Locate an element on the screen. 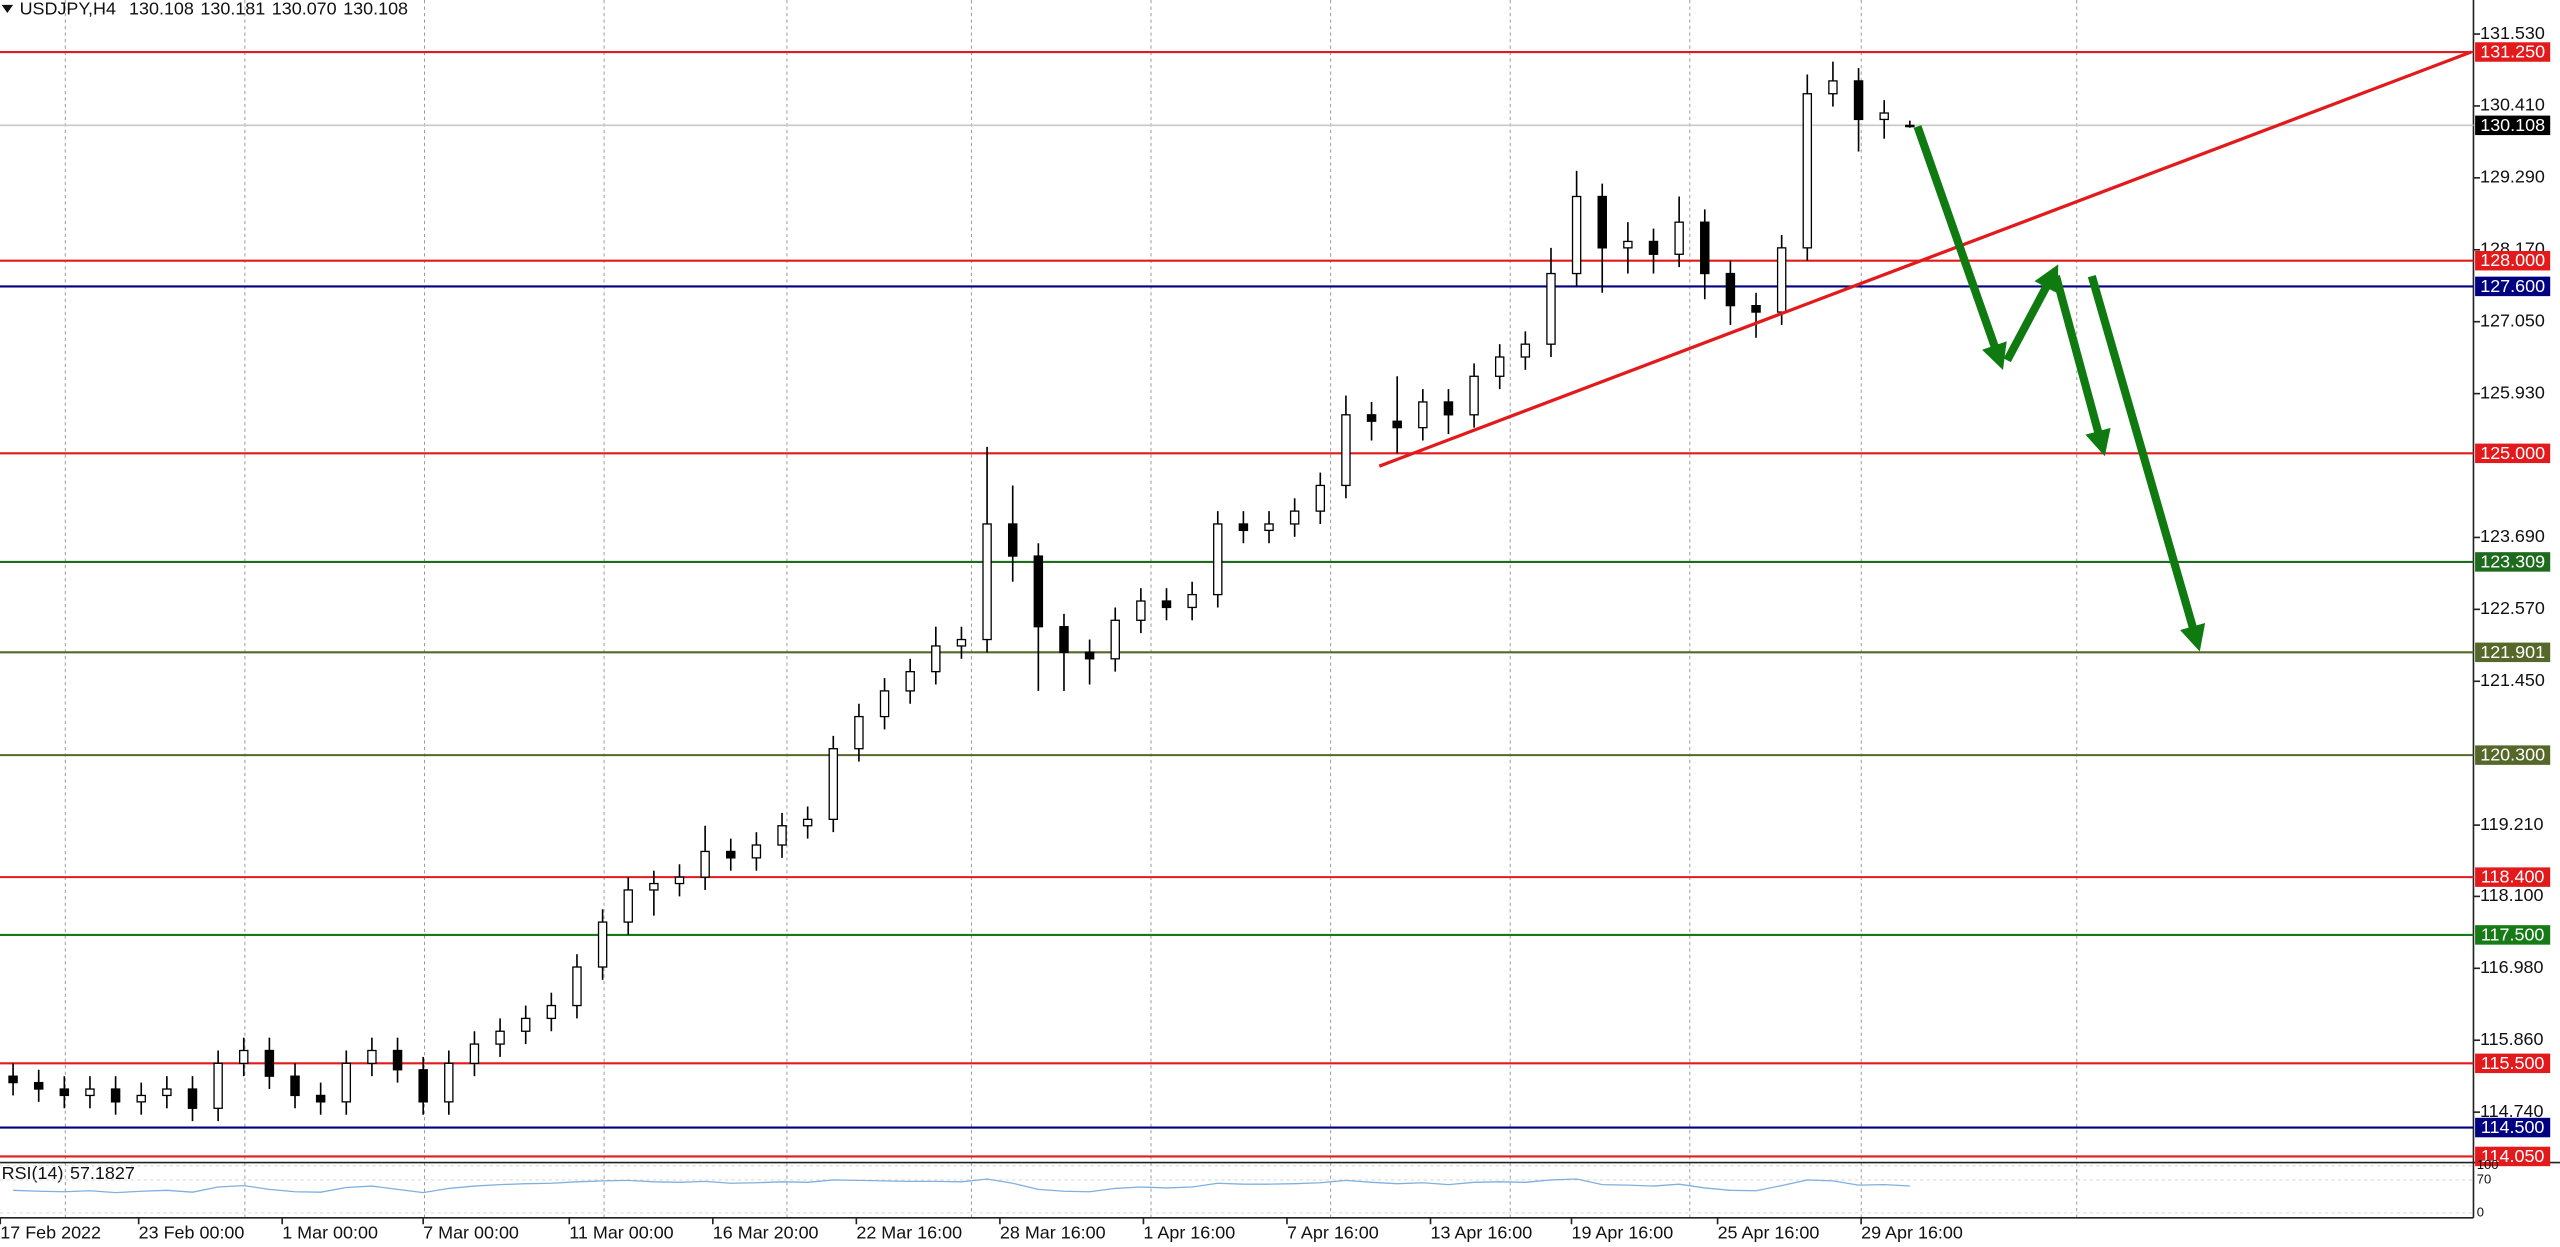  level-label: 120.300 is located at coordinates (2512, 755).